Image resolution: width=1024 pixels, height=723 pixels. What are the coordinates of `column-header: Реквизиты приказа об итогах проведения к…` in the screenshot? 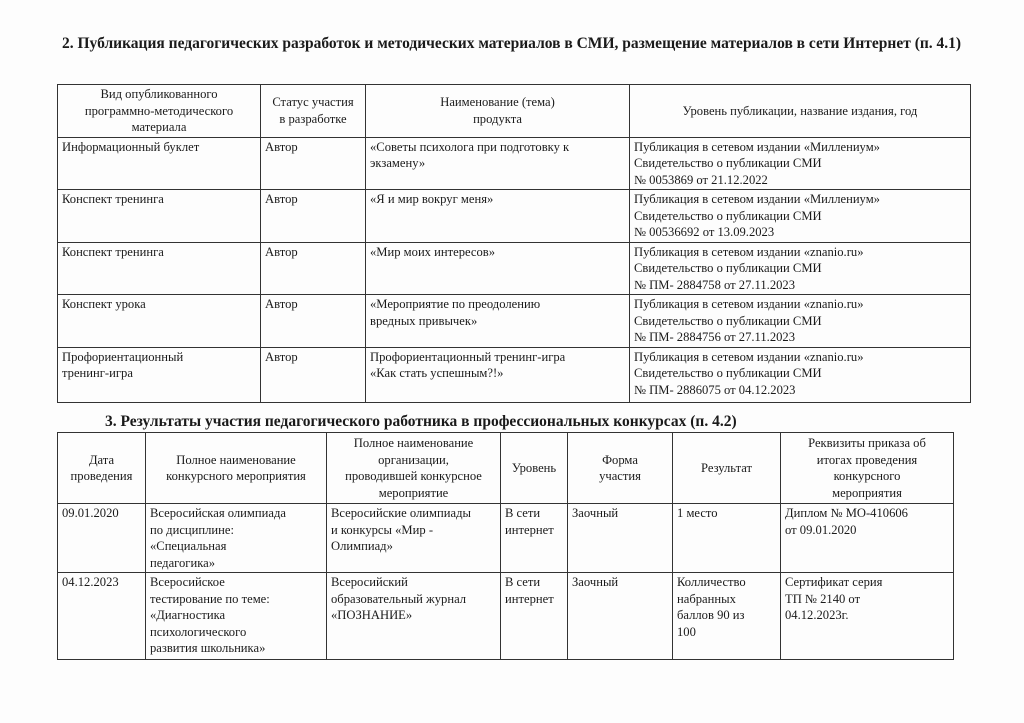 It's located at (867, 468).